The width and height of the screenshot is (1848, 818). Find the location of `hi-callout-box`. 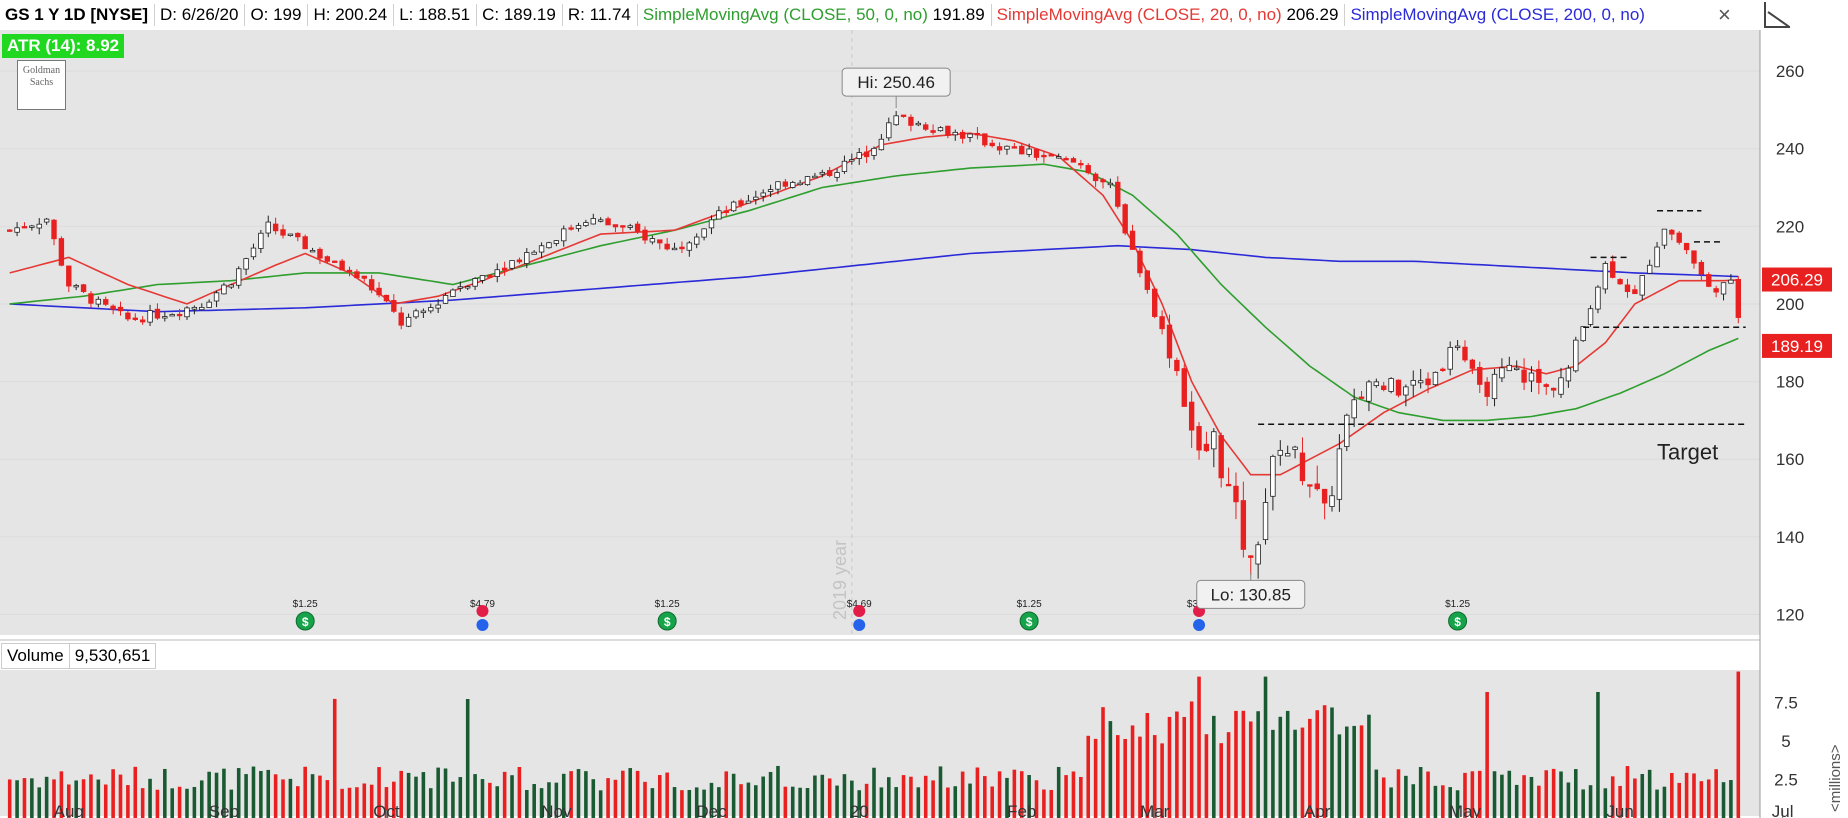

hi-callout-box is located at coordinates (896, 82).